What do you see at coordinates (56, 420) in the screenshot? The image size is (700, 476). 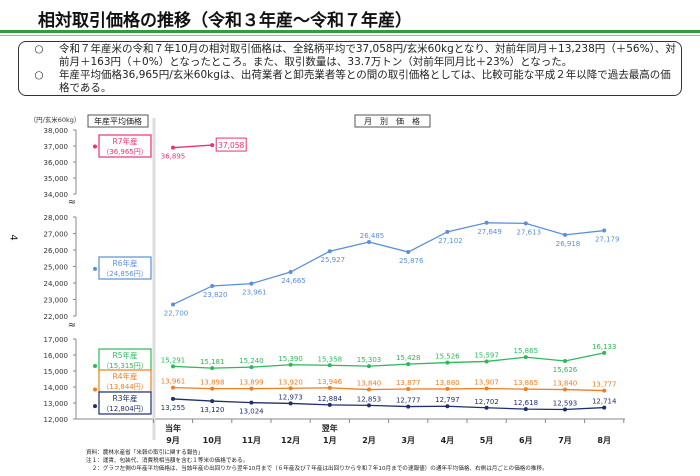 I see `y-tick-label: 12,000` at bounding box center [56, 420].